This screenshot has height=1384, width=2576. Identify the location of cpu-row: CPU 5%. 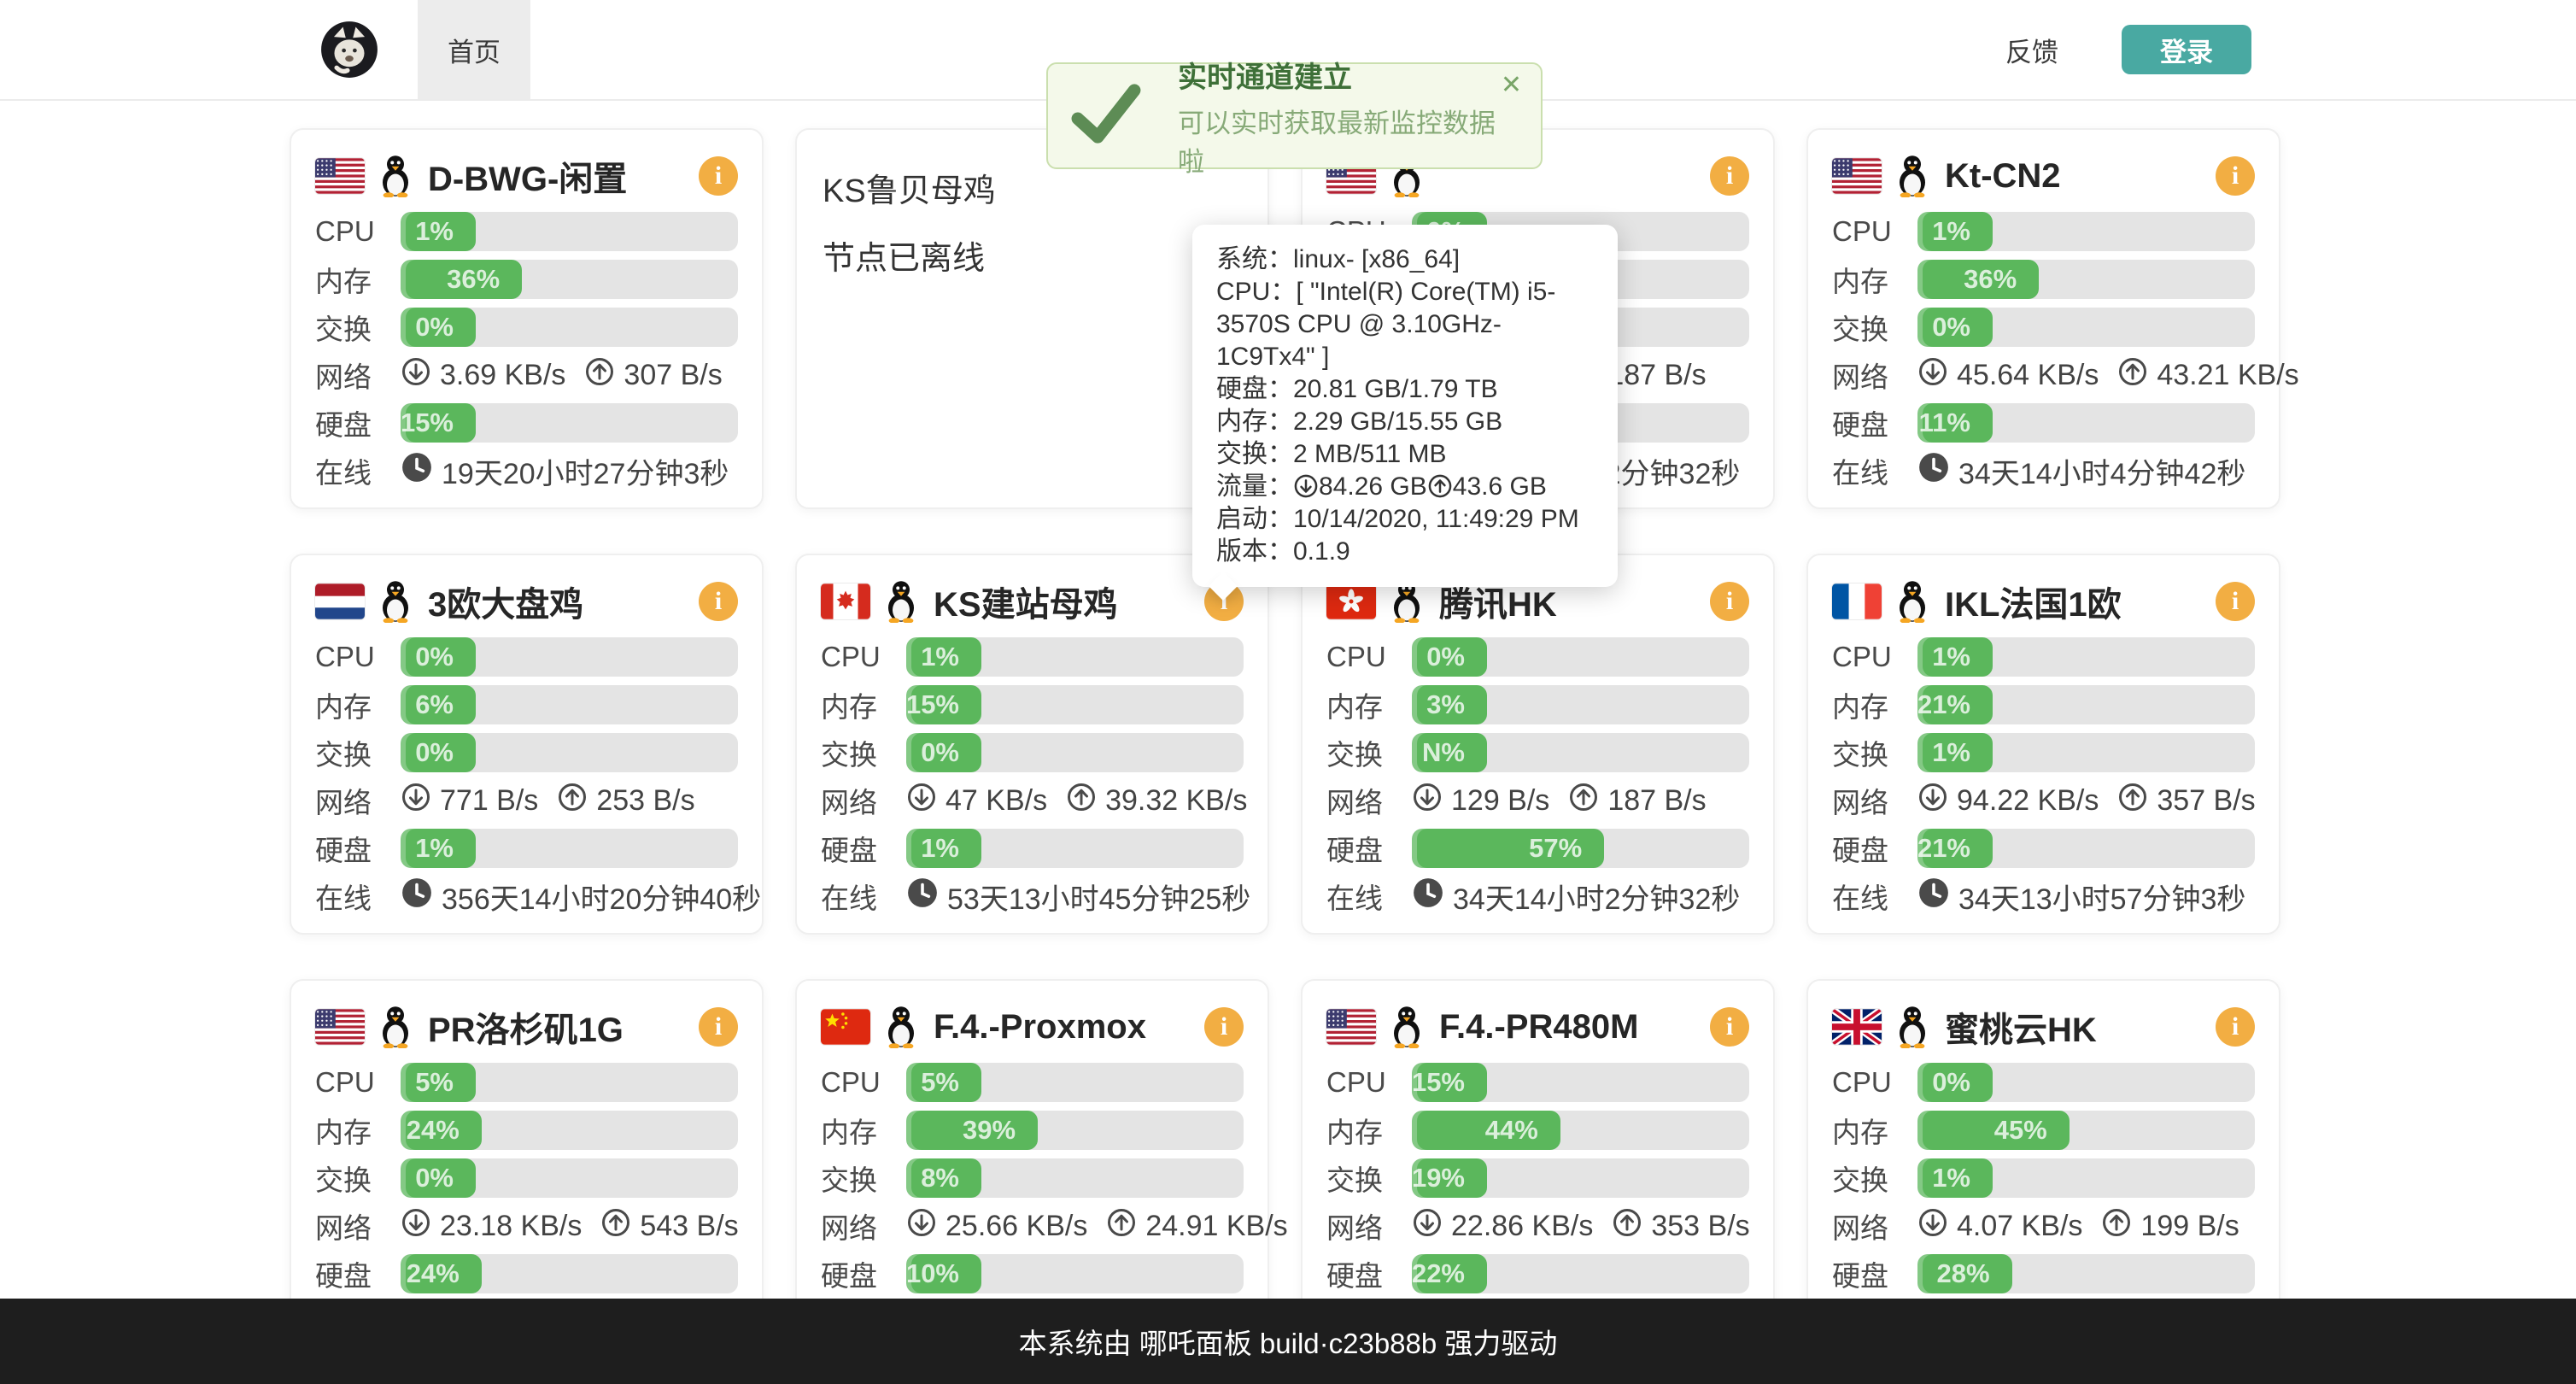
(1032, 1082).